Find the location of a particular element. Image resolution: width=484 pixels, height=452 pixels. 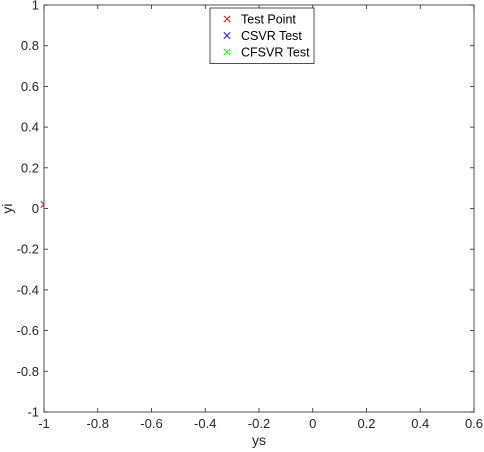

x-tick-label: -0.2 is located at coordinates (259, 423).